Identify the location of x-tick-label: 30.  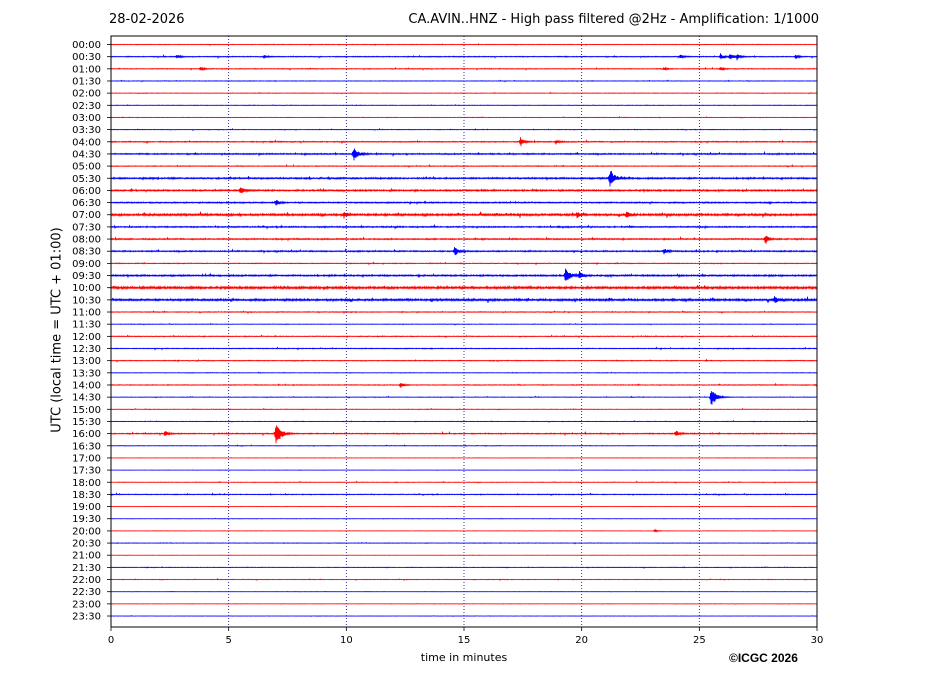
(817, 640).